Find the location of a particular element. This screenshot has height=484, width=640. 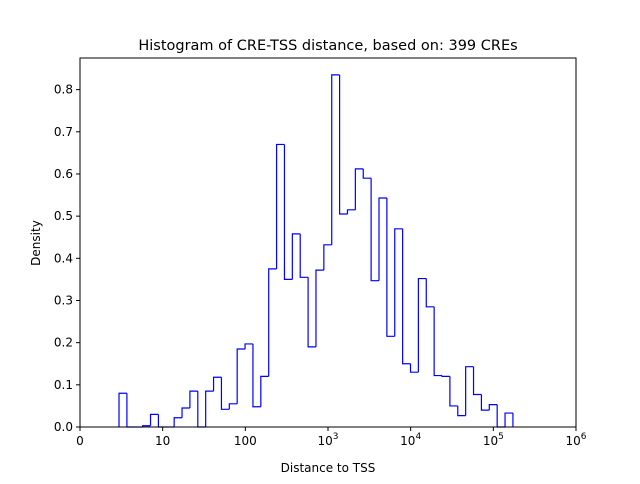

y-tick-label: 0.6 is located at coordinates (63, 174).